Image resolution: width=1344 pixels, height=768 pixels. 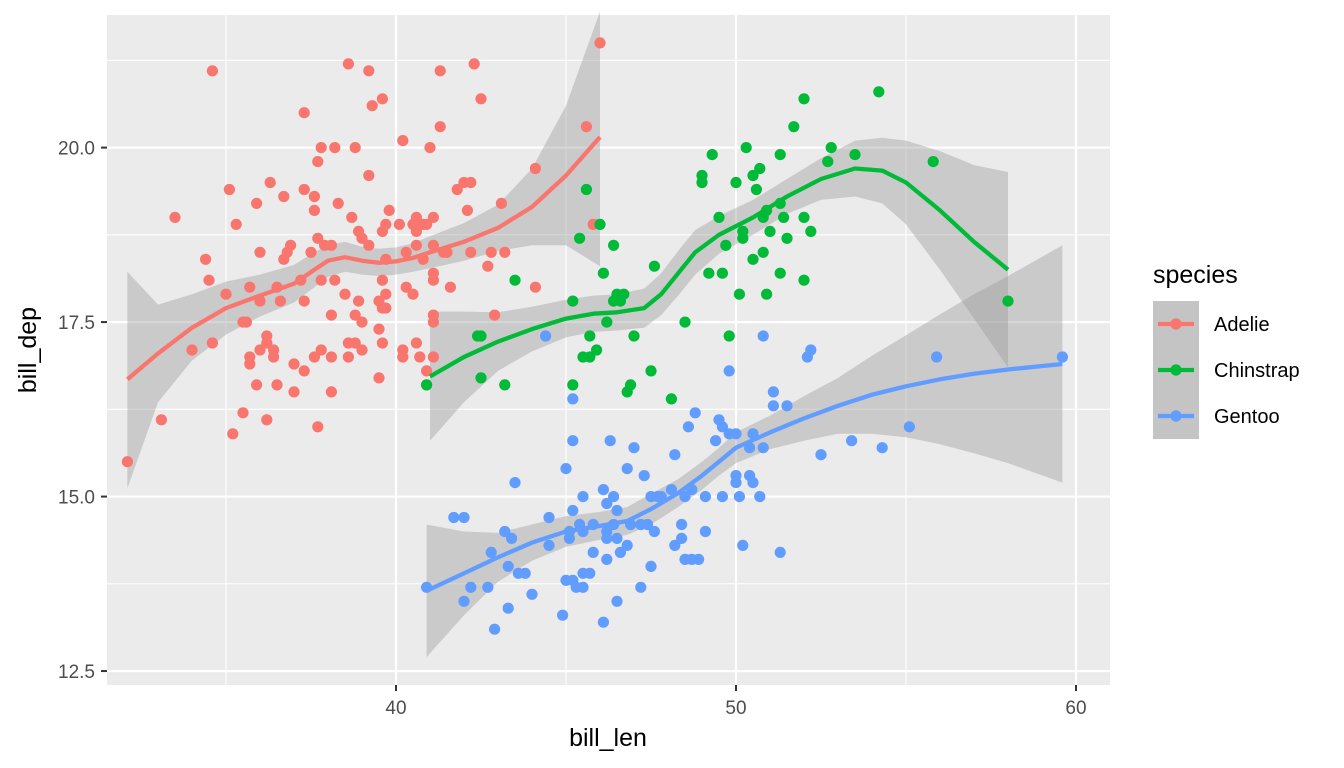 What do you see at coordinates (608, 738) in the screenshot?
I see `x-axis-title: bill_len` at bounding box center [608, 738].